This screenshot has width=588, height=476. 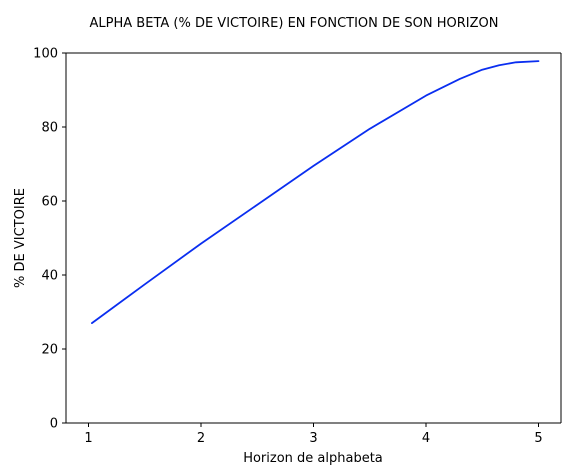 I want to click on x-tick-label: 2, so click(x=201, y=438).